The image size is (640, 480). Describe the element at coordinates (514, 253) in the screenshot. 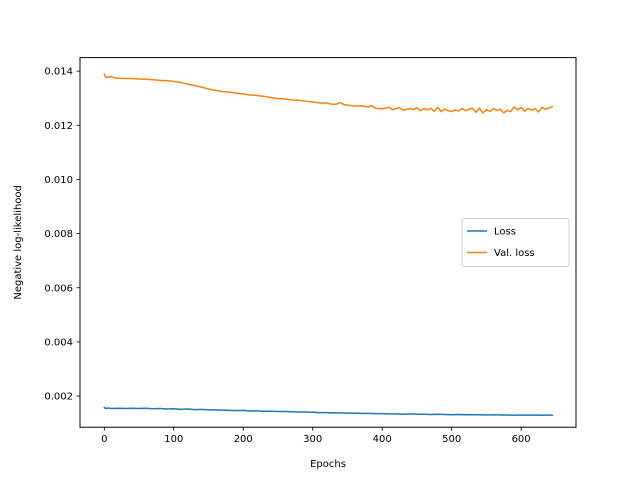

I see `legend-label-2: Val. loss` at that location.